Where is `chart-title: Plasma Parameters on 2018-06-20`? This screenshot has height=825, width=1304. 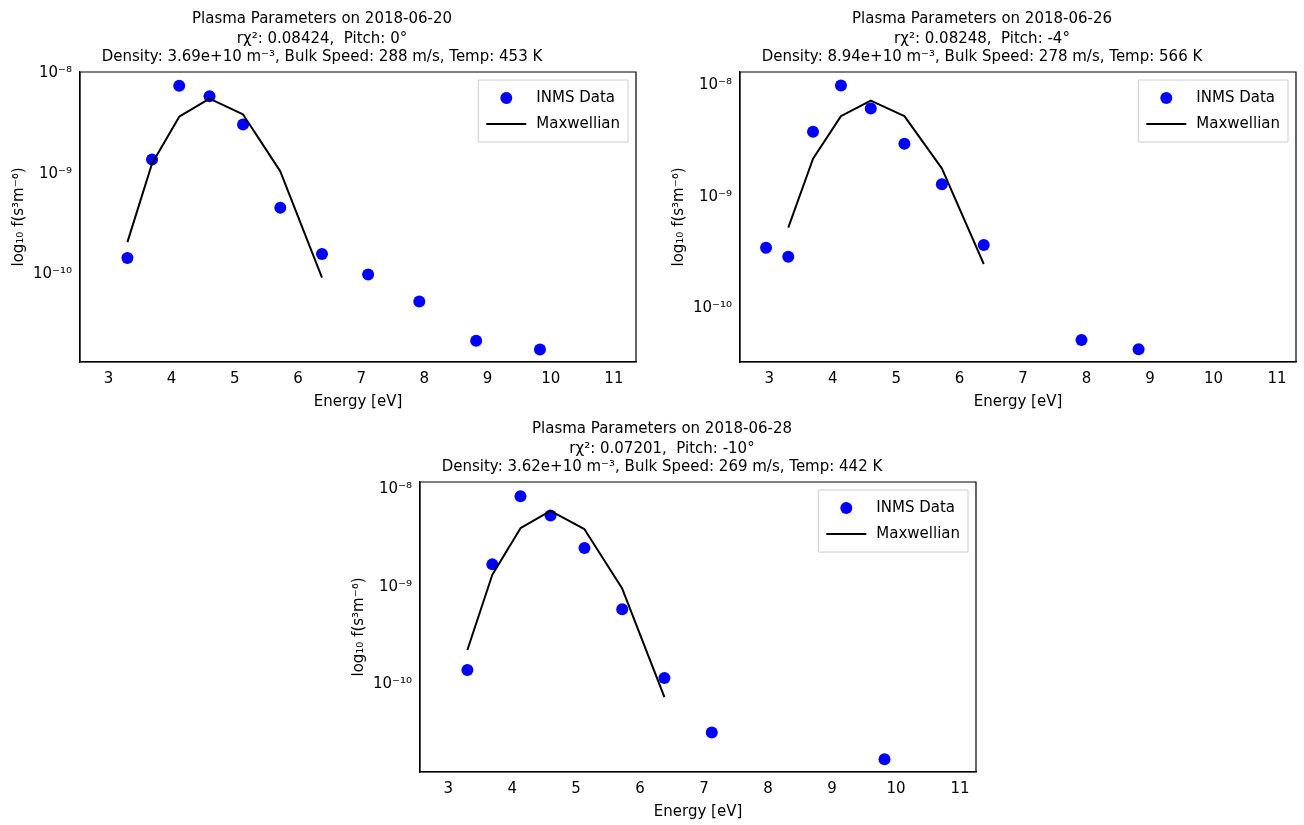 chart-title: Plasma Parameters on 2018-06-20 is located at coordinates (322, 17).